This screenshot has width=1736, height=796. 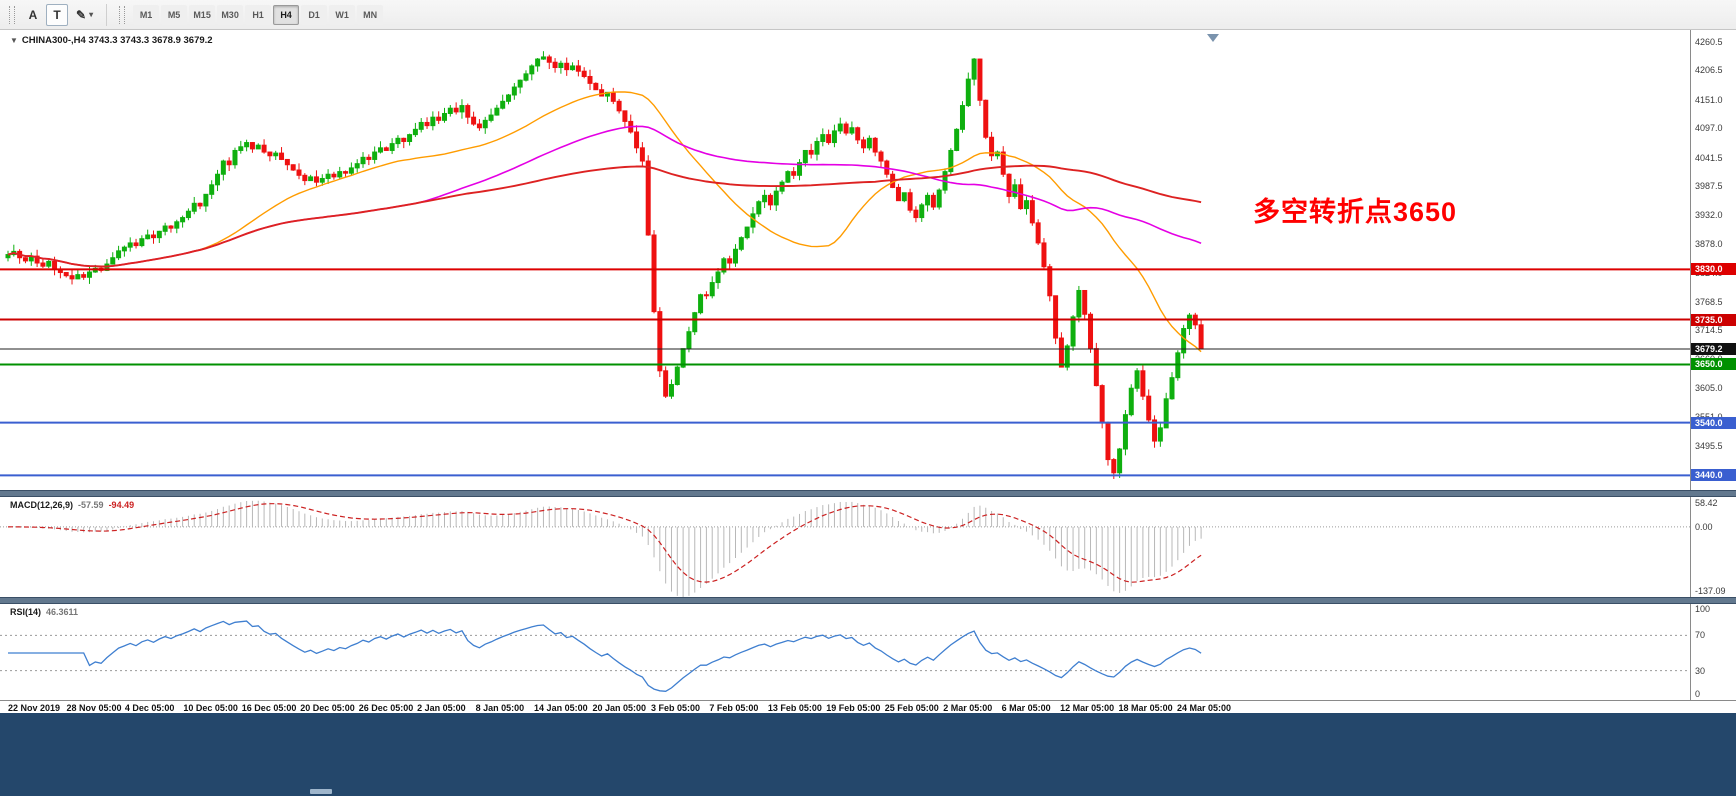 What do you see at coordinates (1713, 652) in the screenshot?
I see `rsi-axis: 100 70 30 0` at bounding box center [1713, 652].